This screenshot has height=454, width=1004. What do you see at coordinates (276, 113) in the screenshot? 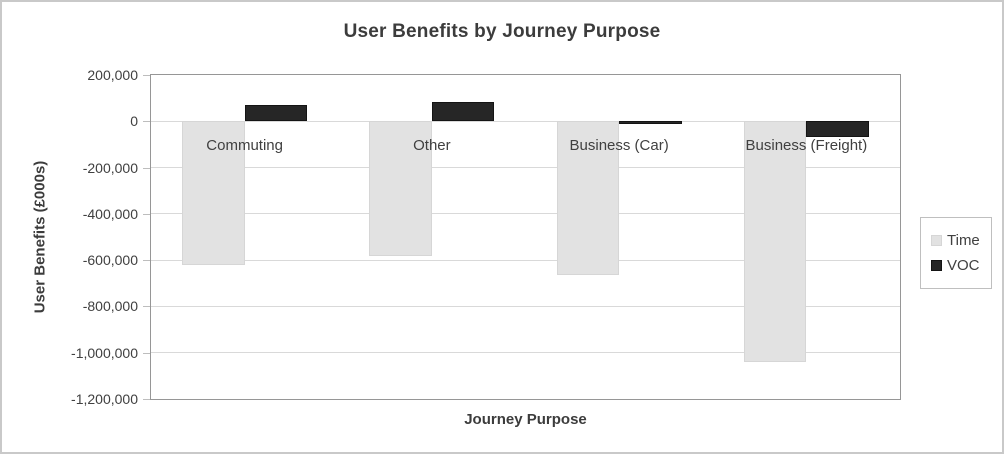
I see `bar-voc-commuting` at bounding box center [276, 113].